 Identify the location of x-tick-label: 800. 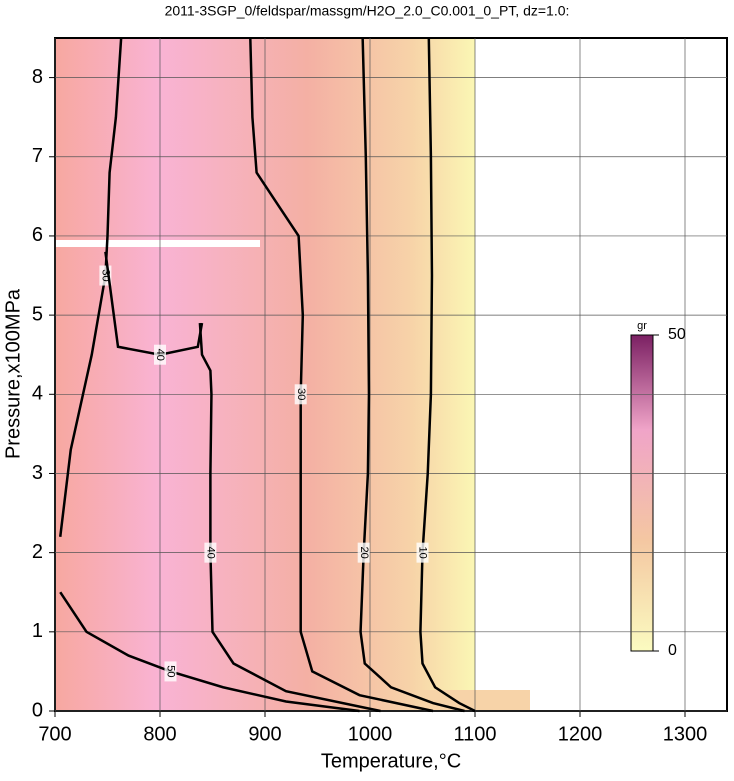
(159, 734).